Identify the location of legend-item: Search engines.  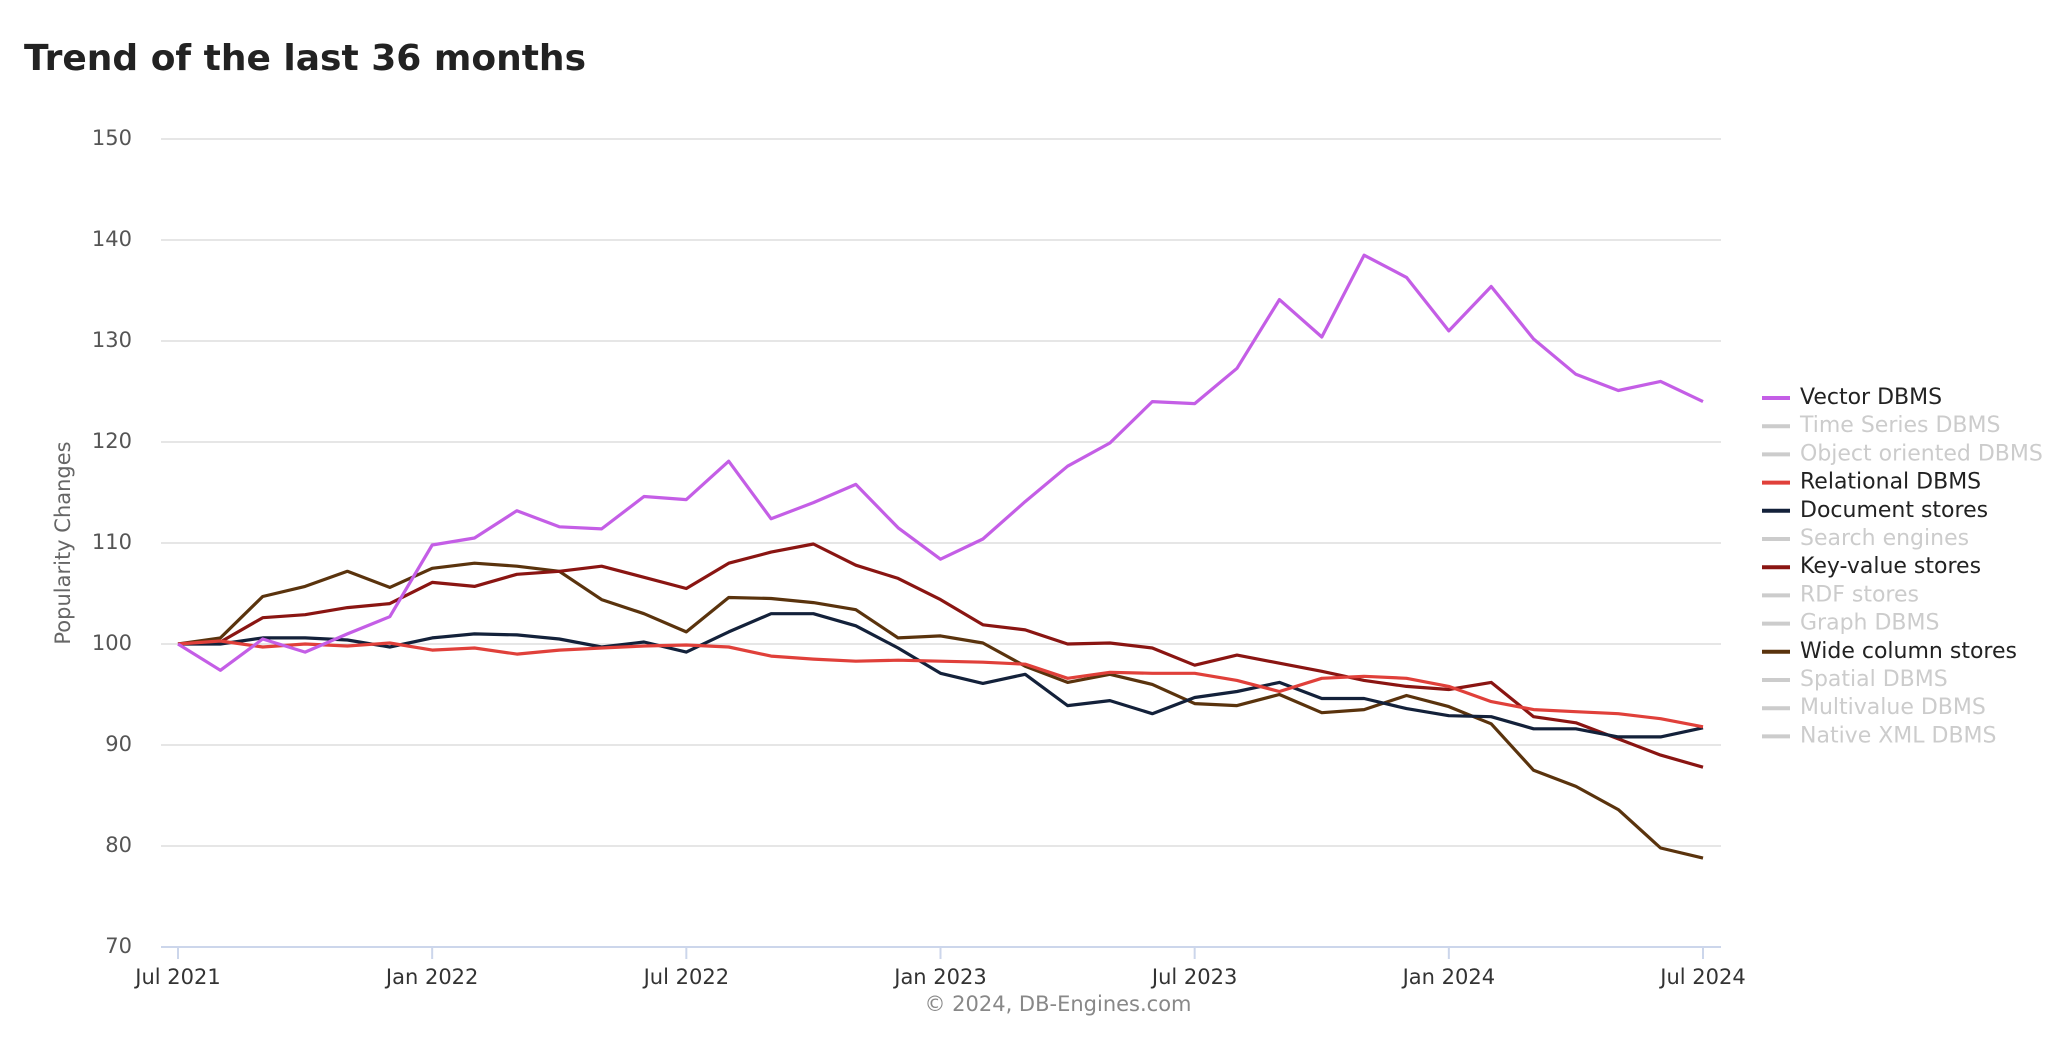
(1884, 538).